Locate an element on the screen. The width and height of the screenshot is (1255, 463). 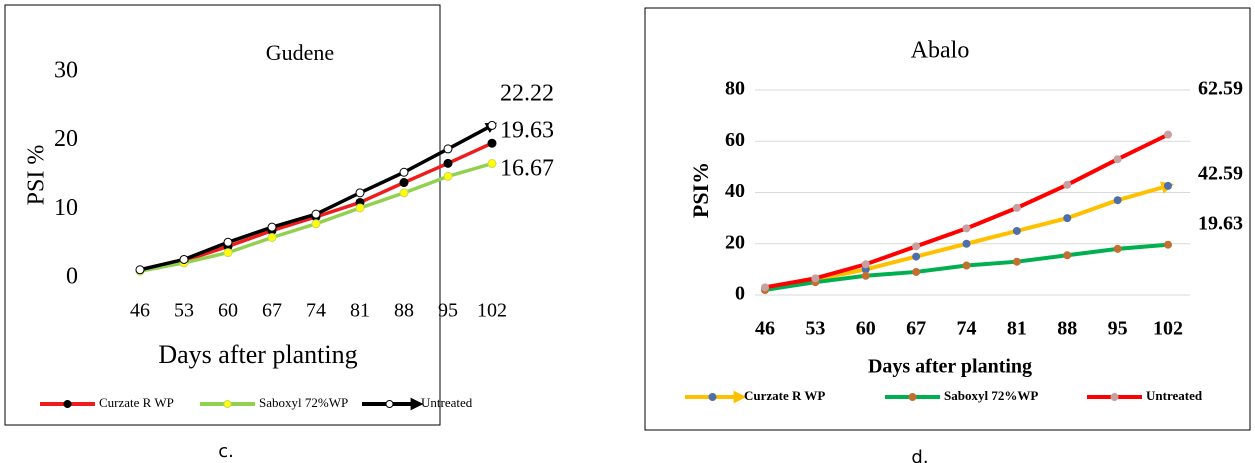
y-tick-label: 40 is located at coordinates (735, 191).